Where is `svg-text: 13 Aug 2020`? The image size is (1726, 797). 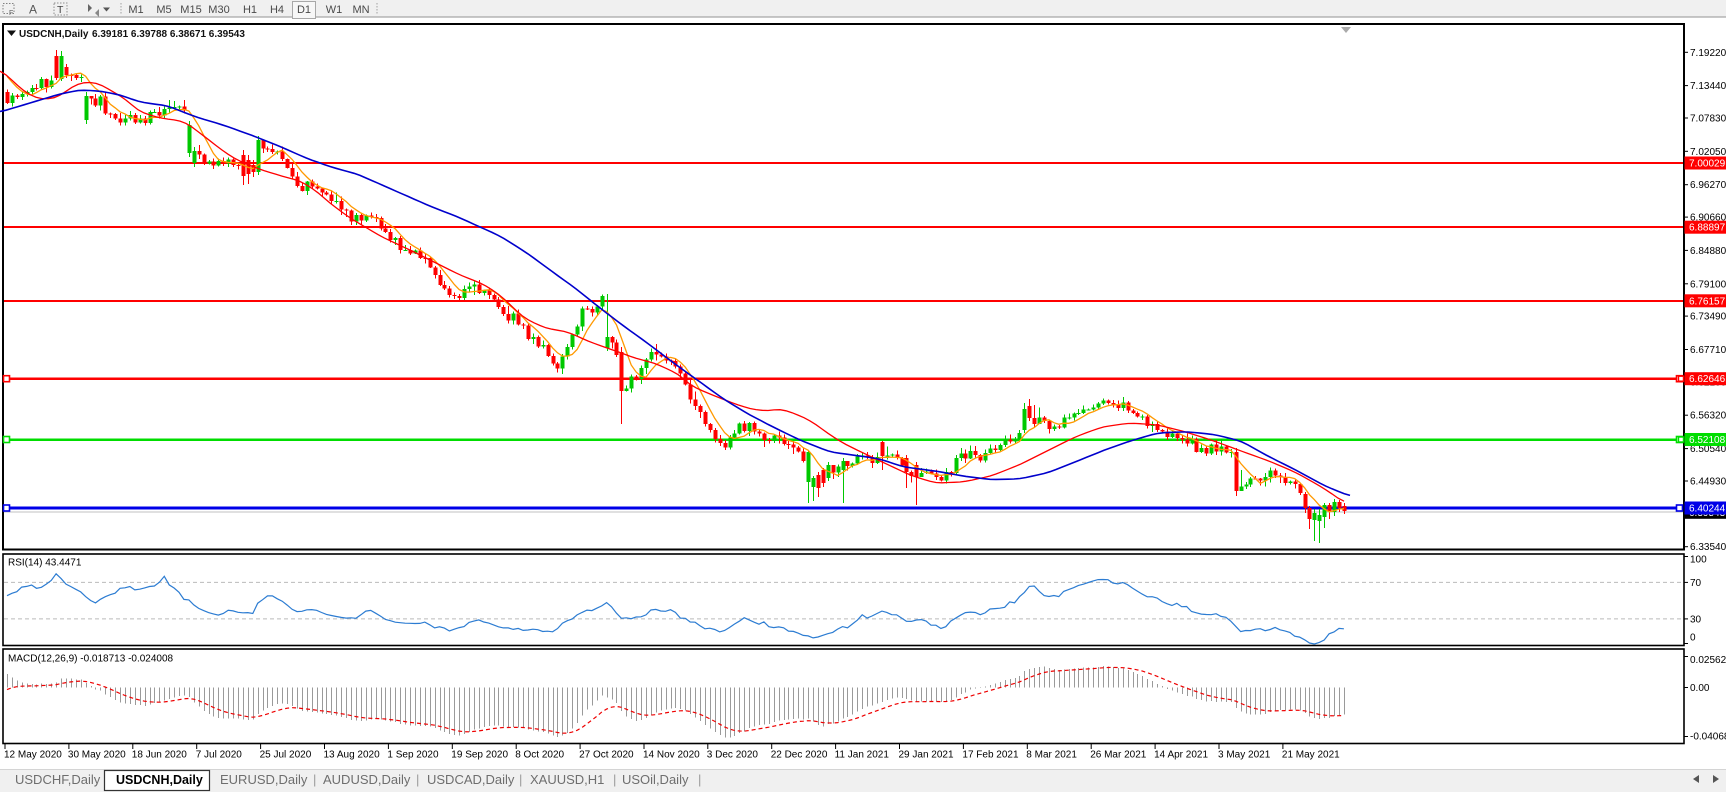 svg-text: 13 Aug 2020 is located at coordinates (352, 755).